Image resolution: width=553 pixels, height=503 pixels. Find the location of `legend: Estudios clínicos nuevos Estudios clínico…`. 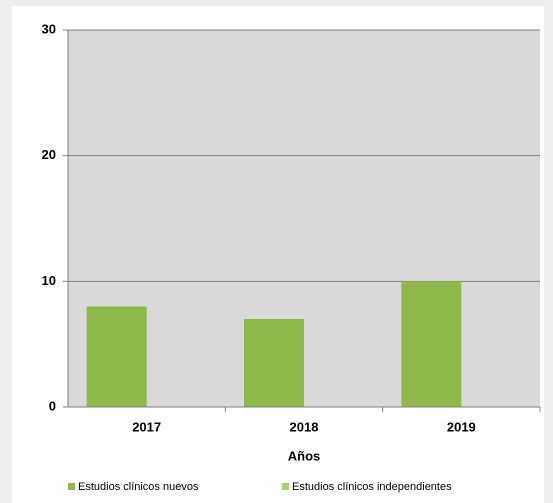

legend: Estudios clínicos nuevos Estudios clínico… is located at coordinates (260, 487).